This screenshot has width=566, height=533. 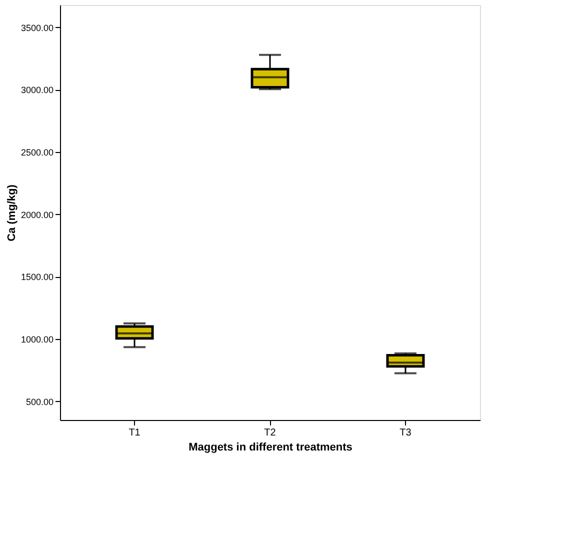 What do you see at coordinates (37, 27) in the screenshot?
I see `y-tick-label: 3500.00` at bounding box center [37, 27].